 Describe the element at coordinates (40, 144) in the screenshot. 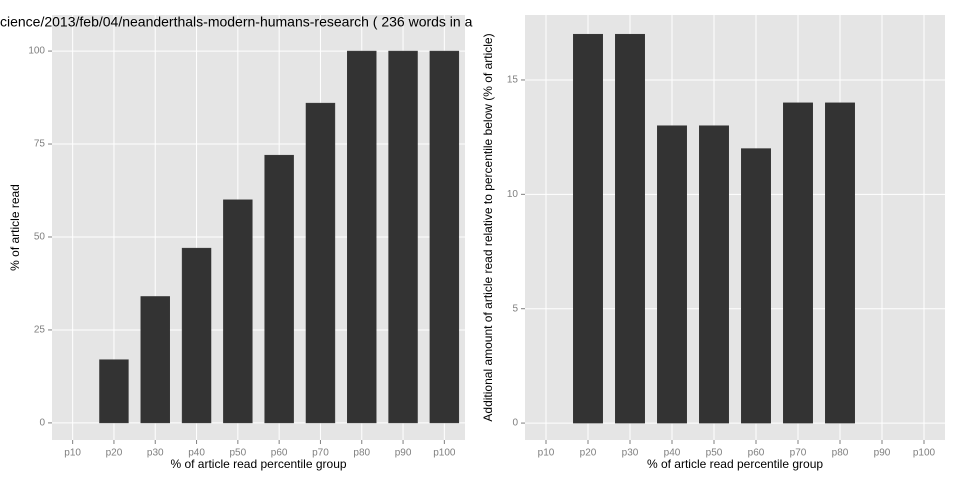

I see `y-tick-label: 75` at that location.